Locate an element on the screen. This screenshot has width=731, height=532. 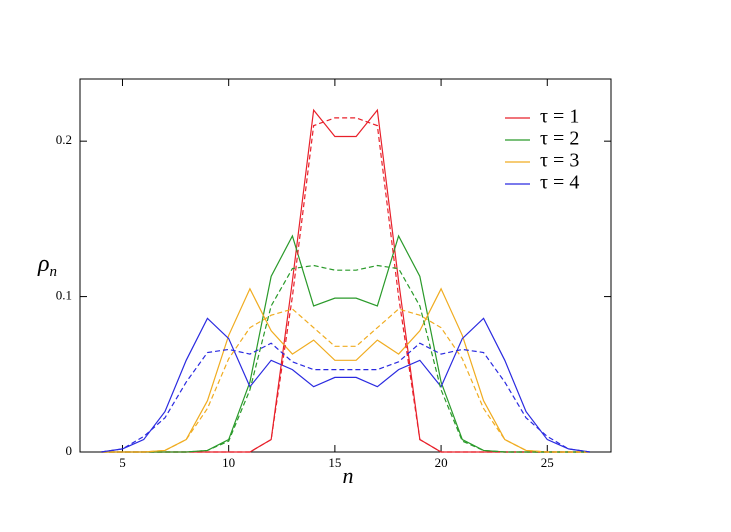
y-label-symbol: ρ is located at coordinates (43, 264).